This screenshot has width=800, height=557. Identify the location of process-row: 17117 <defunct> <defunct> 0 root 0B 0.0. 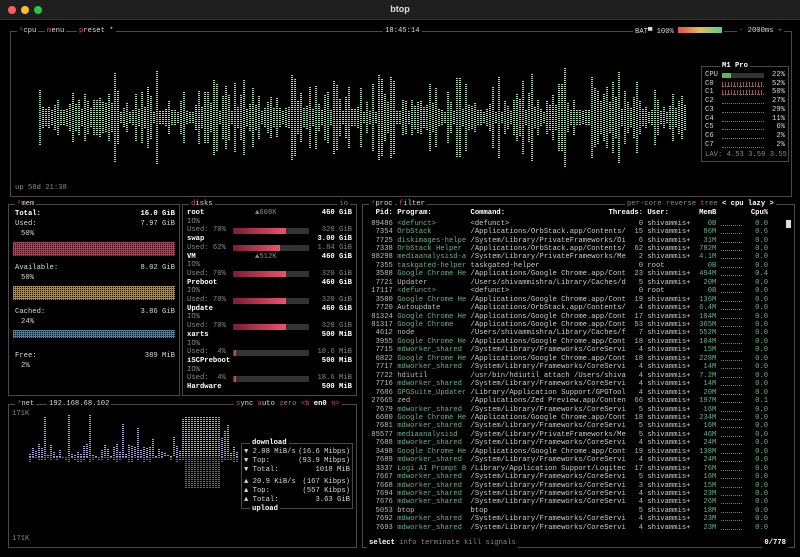
(567, 291).